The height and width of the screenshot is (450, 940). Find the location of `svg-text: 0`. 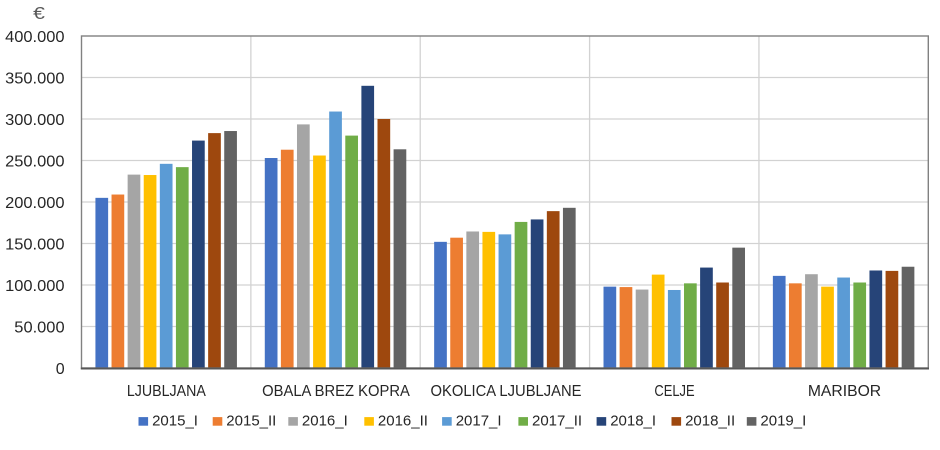

svg-text: 0 is located at coordinates (60, 369).